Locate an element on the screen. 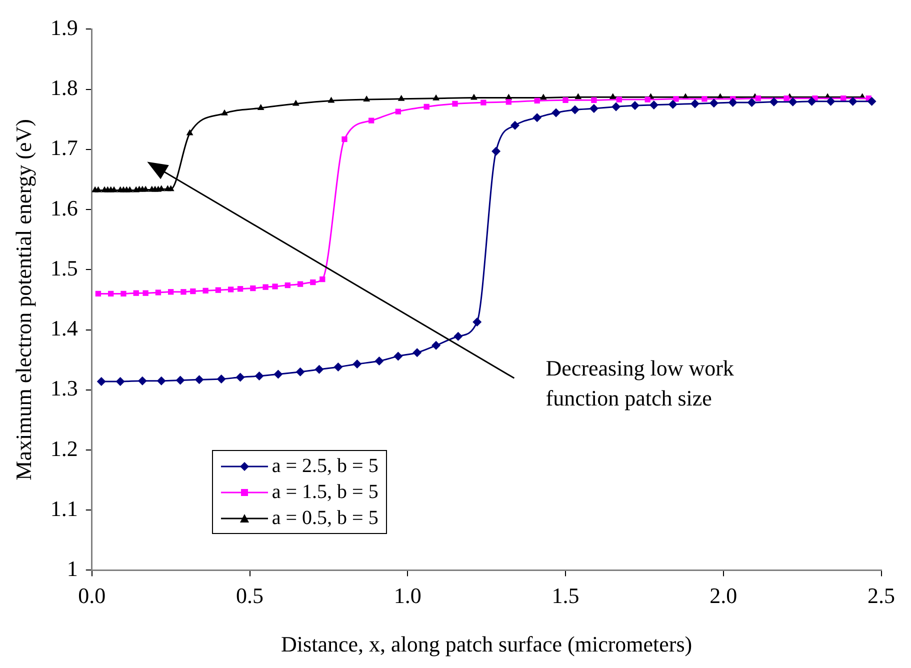  x-tick-label: 2.5 is located at coordinates (881, 595).